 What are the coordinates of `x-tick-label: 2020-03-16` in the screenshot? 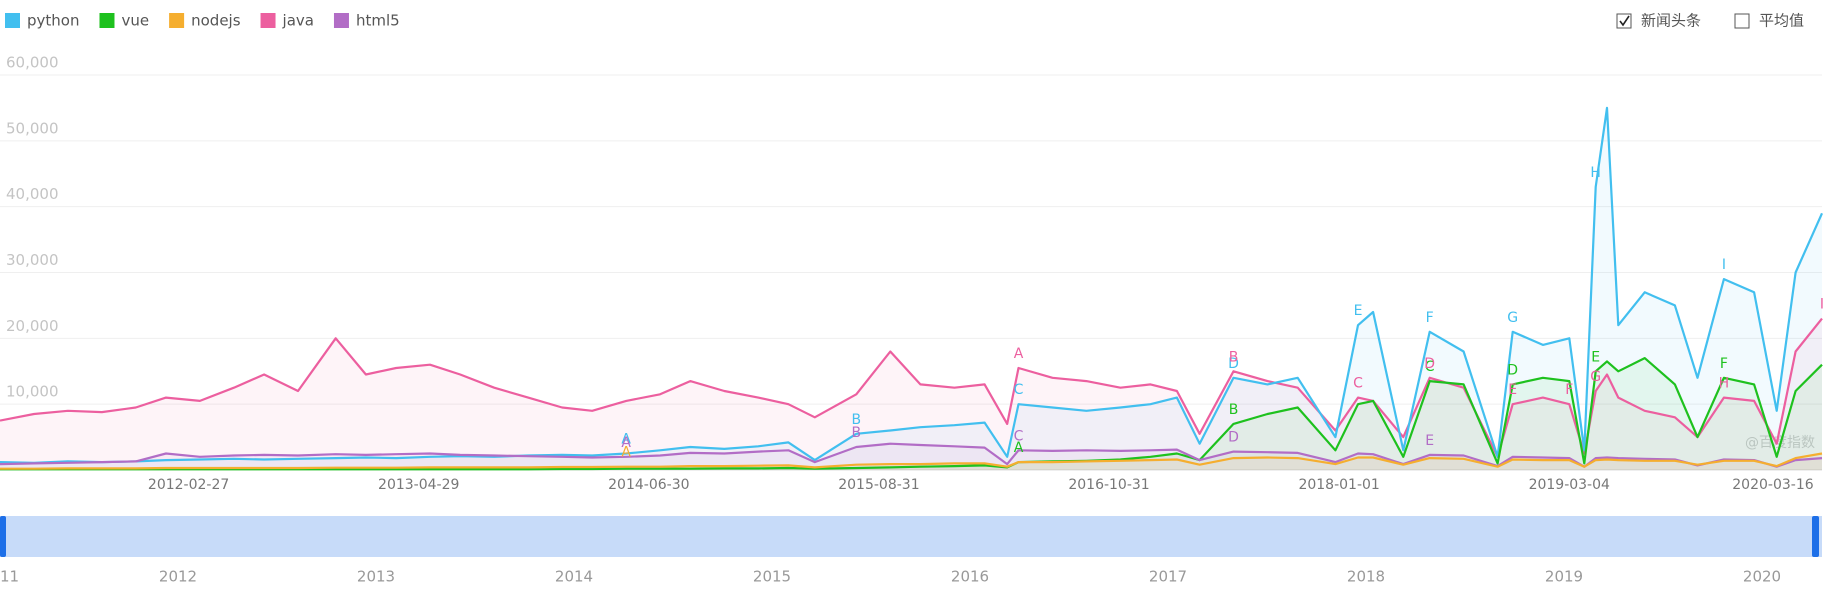 It's located at (1772, 485).